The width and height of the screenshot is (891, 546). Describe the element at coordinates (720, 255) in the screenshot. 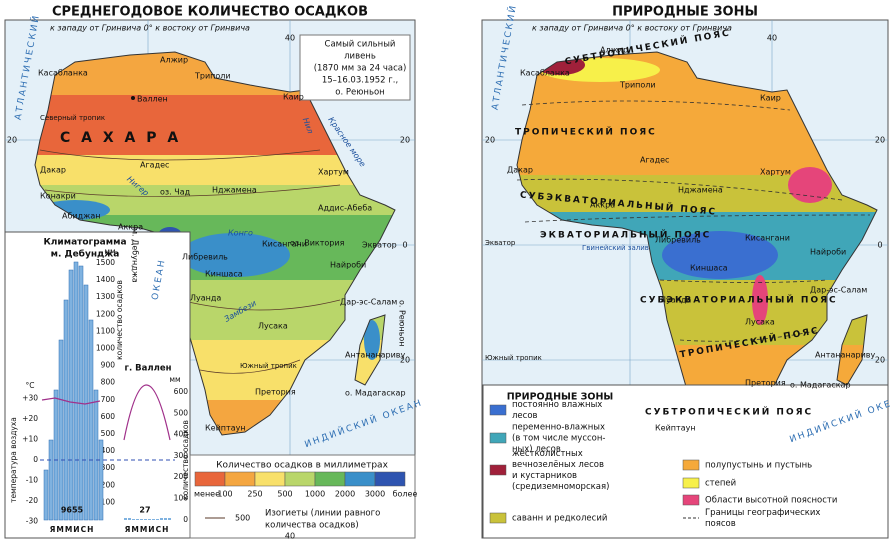

I see `zone-band` at that location.